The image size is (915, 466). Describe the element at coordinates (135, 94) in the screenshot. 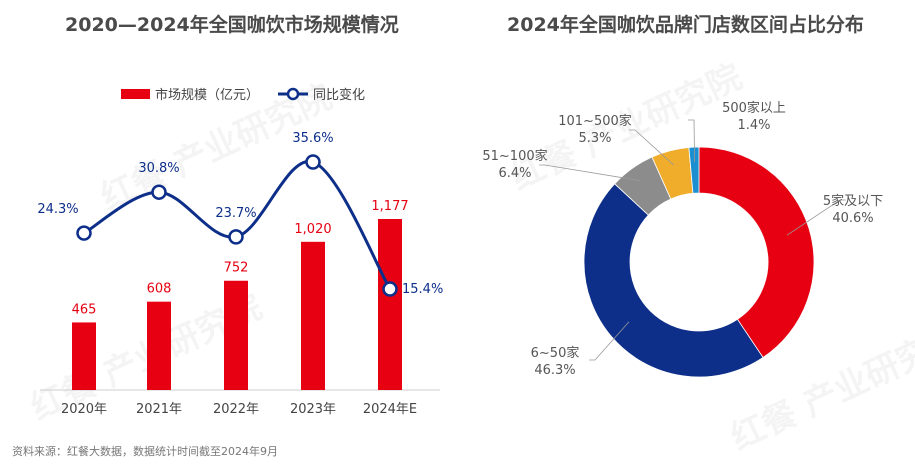

I see `legend-bar-swatch` at that location.